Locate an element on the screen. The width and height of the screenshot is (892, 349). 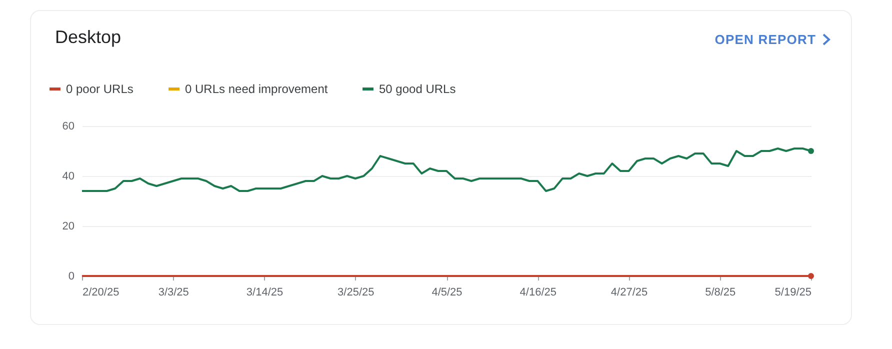
legend-label: 0 poor URLs is located at coordinates (100, 89).